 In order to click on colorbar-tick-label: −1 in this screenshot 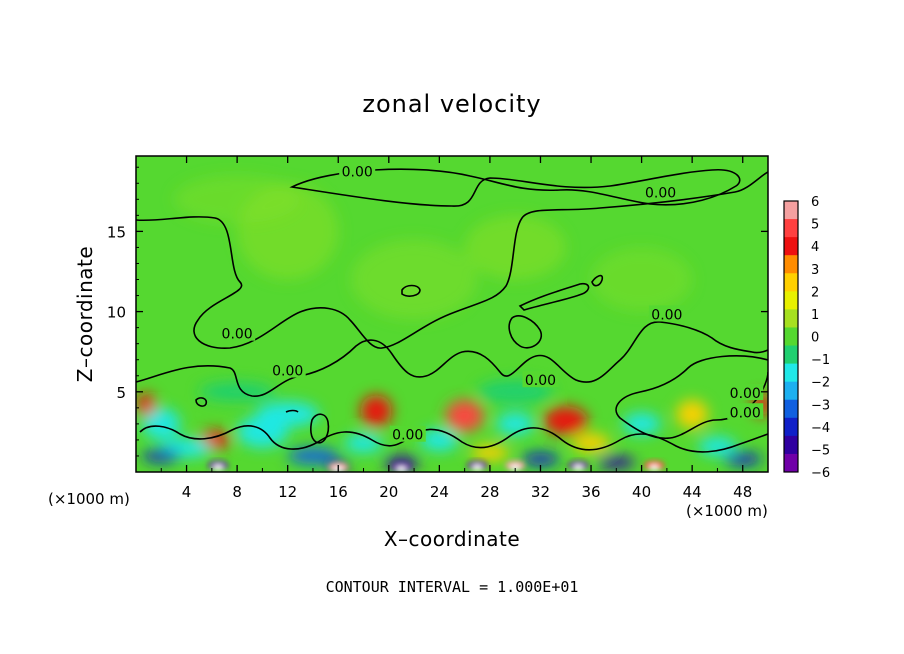, I will do `click(820, 360)`.